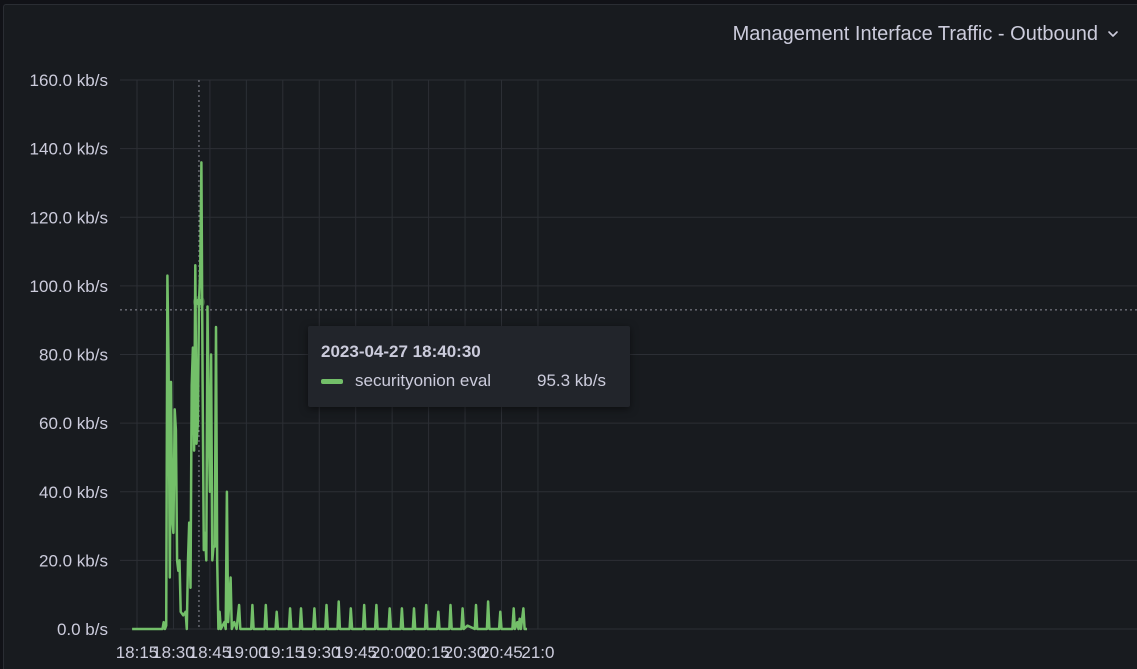 The height and width of the screenshot is (669, 1137). I want to click on y-tick-label: 60.0 kb/s, so click(73, 423).